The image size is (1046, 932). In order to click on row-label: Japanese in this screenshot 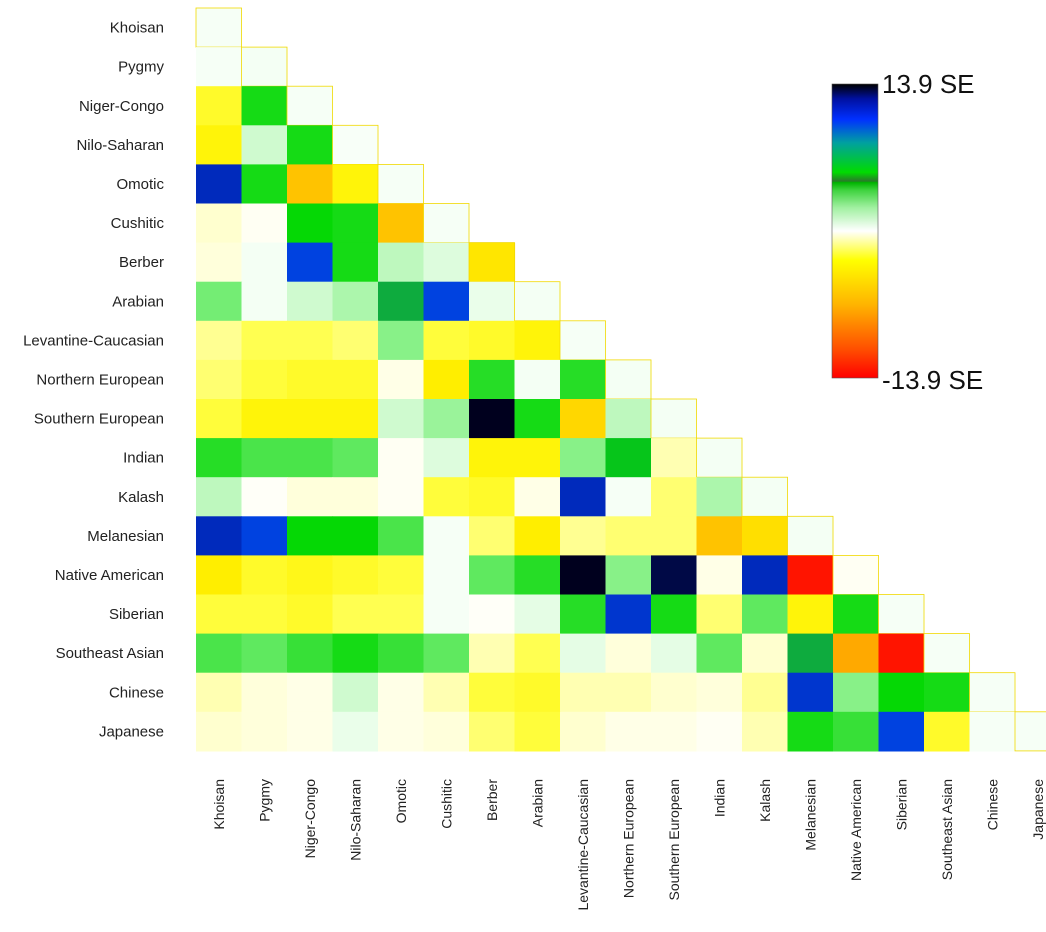, I will do `click(131, 731)`.